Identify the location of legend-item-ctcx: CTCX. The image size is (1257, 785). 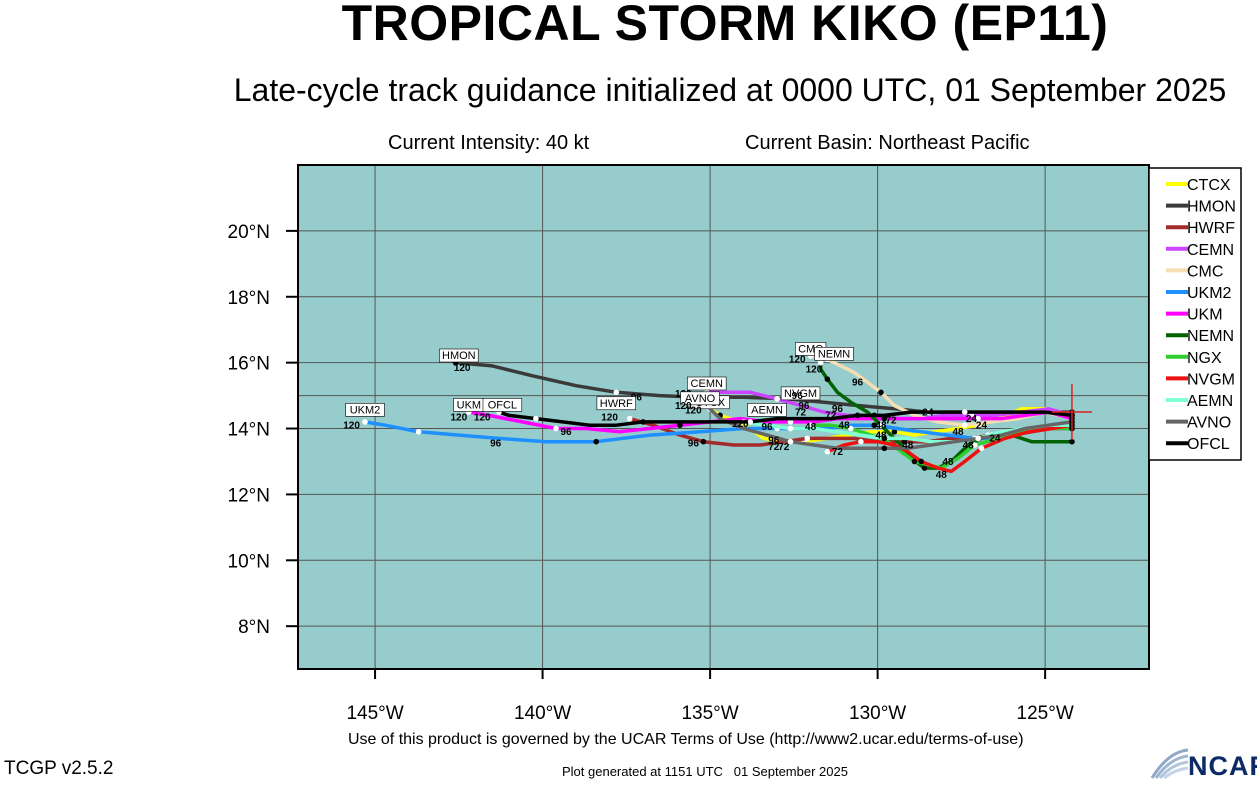
(1198, 185).